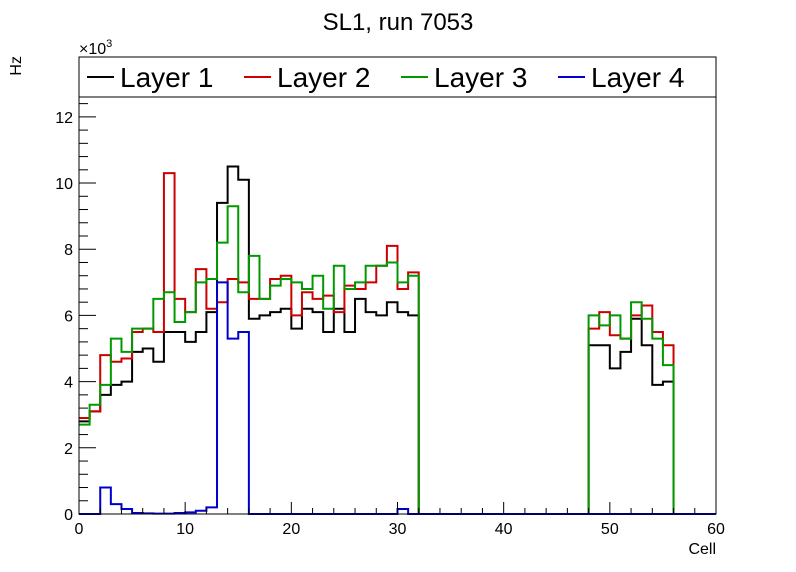 The height and width of the screenshot is (572, 796). Describe the element at coordinates (504, 529) in the screenshot. I see `x-tick-label: 40` at that location.